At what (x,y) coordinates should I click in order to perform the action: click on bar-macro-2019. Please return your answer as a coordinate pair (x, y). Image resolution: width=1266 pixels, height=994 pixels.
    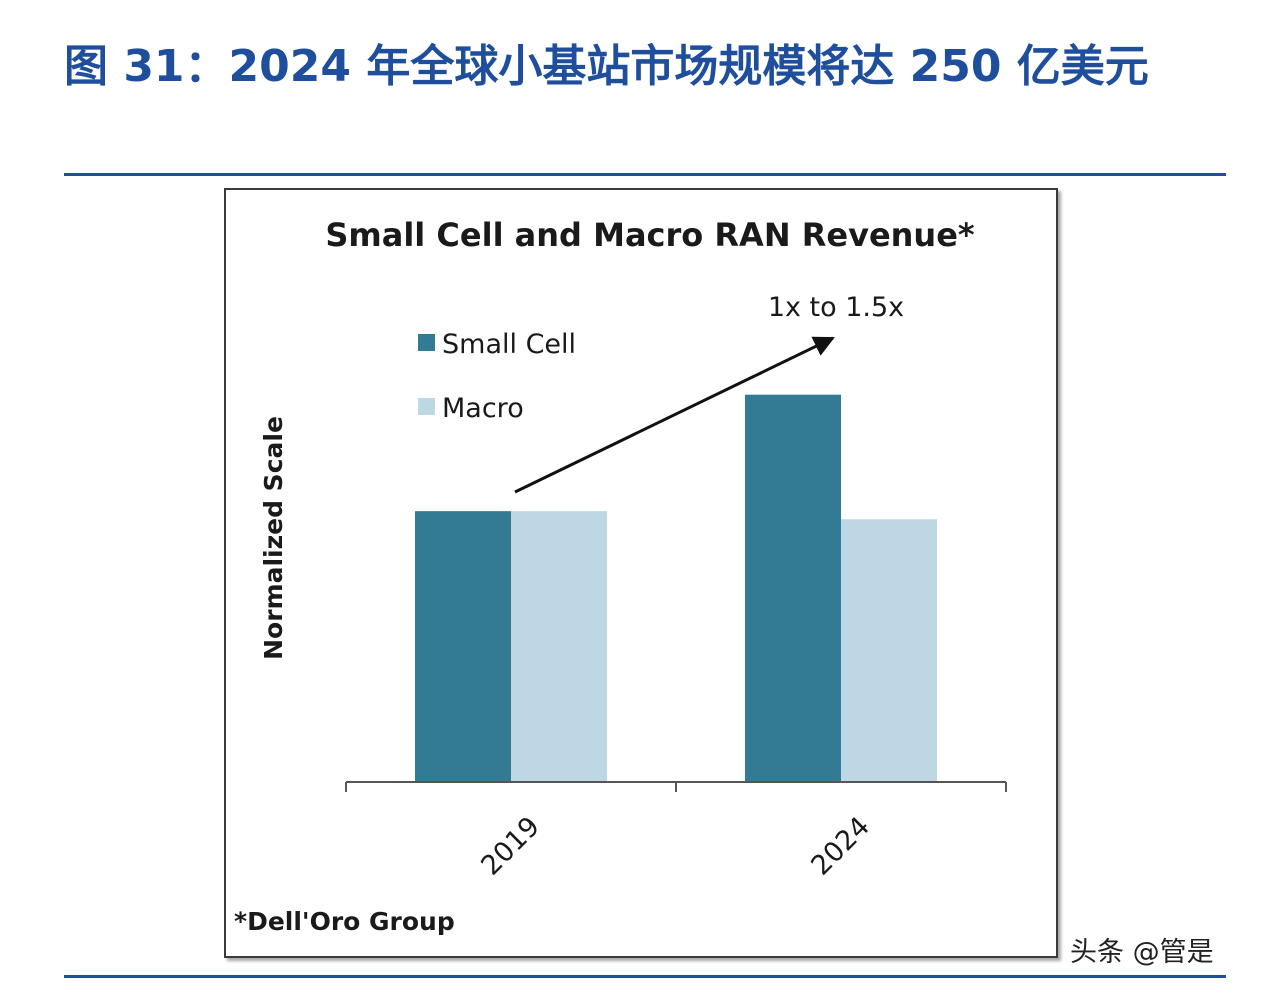
    Looking at the image, I should click on (559, 646).